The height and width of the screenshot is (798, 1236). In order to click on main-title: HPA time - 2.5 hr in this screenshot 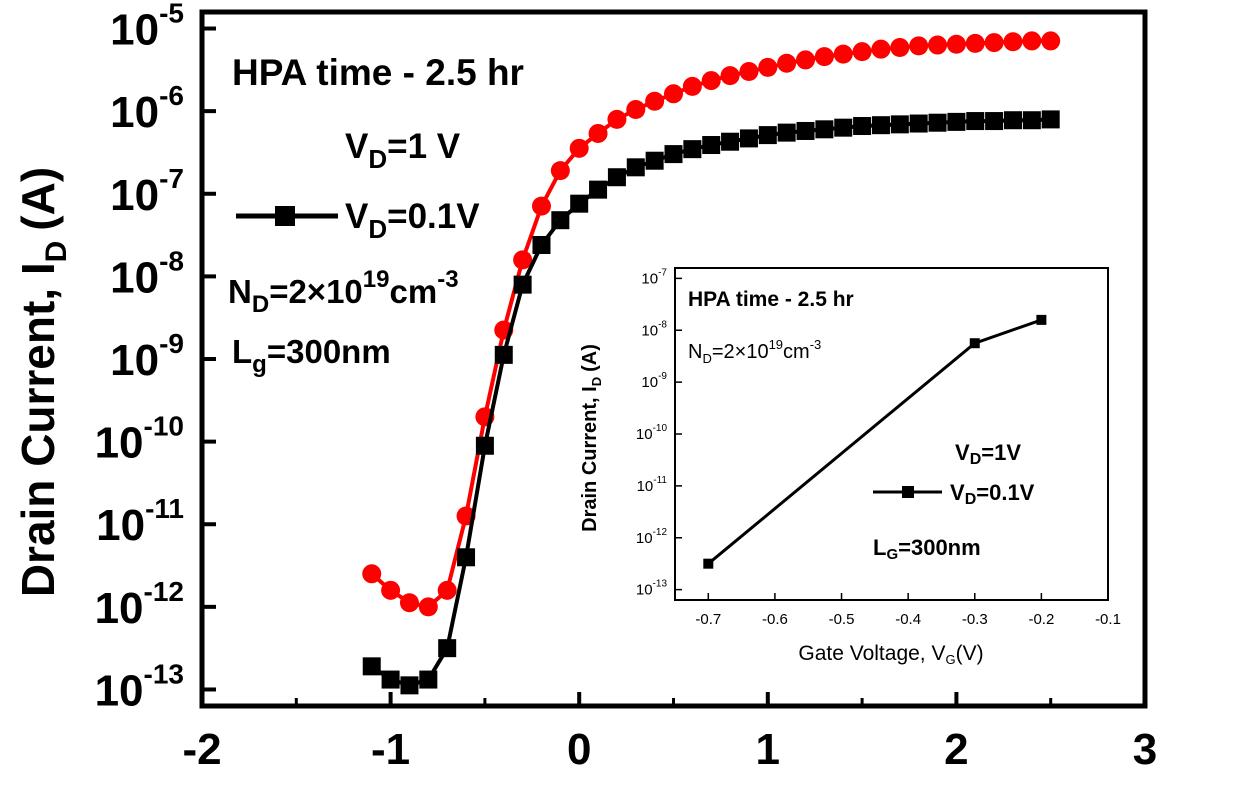, I will do `click(378, 72)`.